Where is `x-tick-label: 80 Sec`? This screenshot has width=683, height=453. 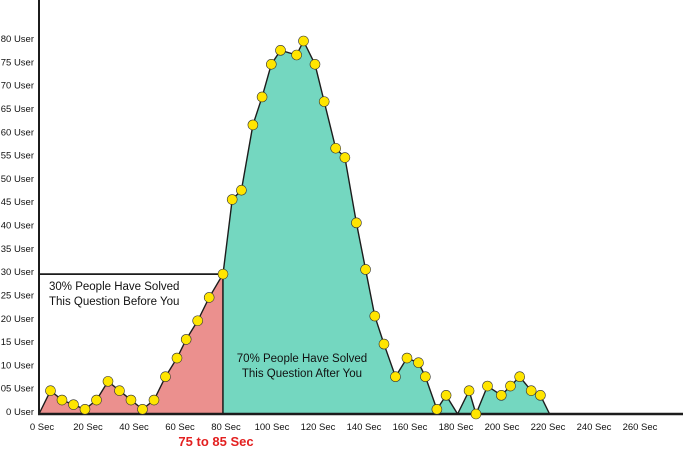 x-tick-label: 80 Sec is located at coordinates (226, 427).